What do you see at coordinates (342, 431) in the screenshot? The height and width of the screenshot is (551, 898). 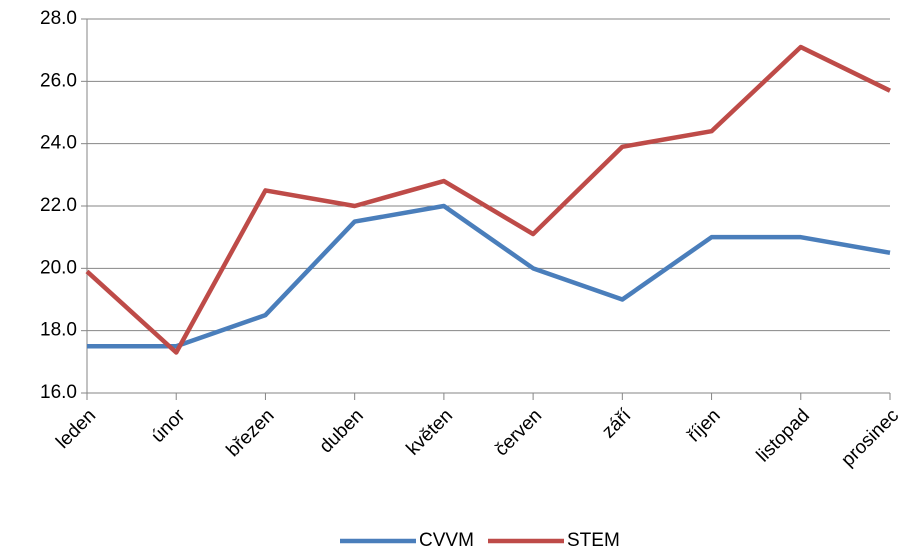 I see `x-tick-label: duben` at bounding box center [342, 431].